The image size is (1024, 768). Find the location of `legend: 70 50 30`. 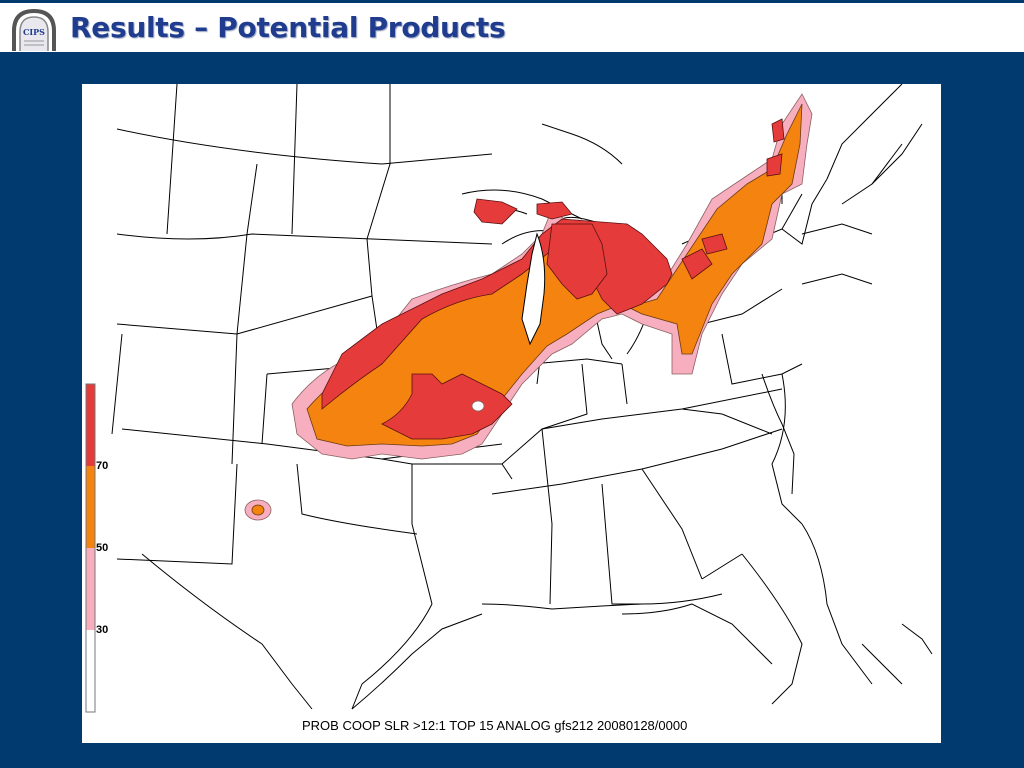

legend: 70 50 30 is located at coordinates (96, 548).